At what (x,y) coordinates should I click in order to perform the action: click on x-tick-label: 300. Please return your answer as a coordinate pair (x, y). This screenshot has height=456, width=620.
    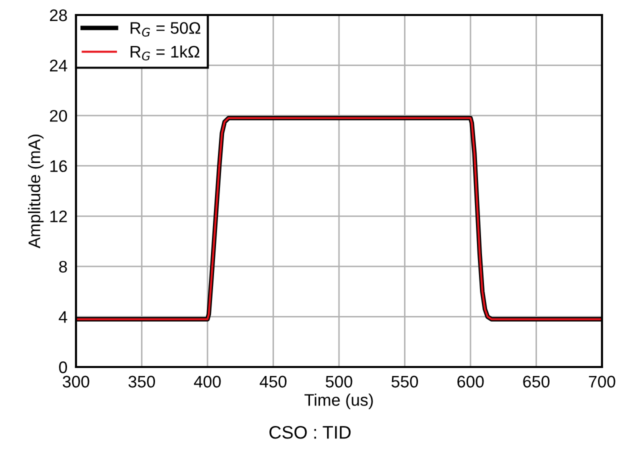
    Looking at the image, I should click on (76, 382).